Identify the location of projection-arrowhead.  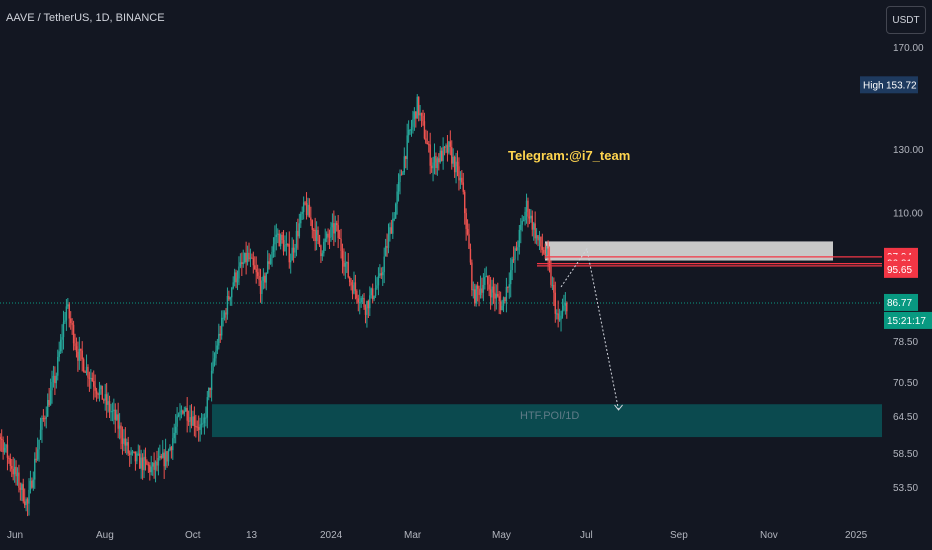
(618, 407).